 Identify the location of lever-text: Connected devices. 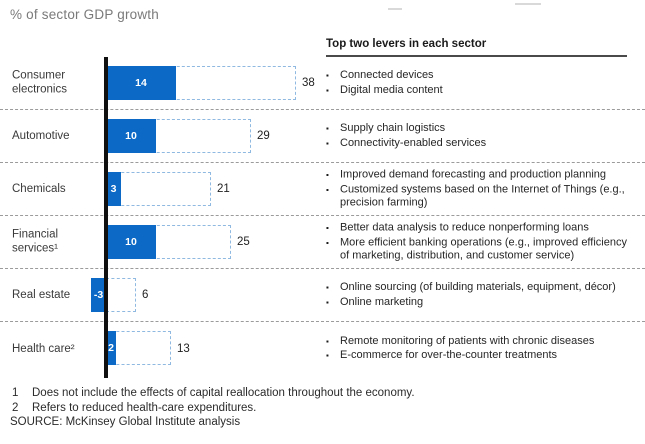
(387, 75).